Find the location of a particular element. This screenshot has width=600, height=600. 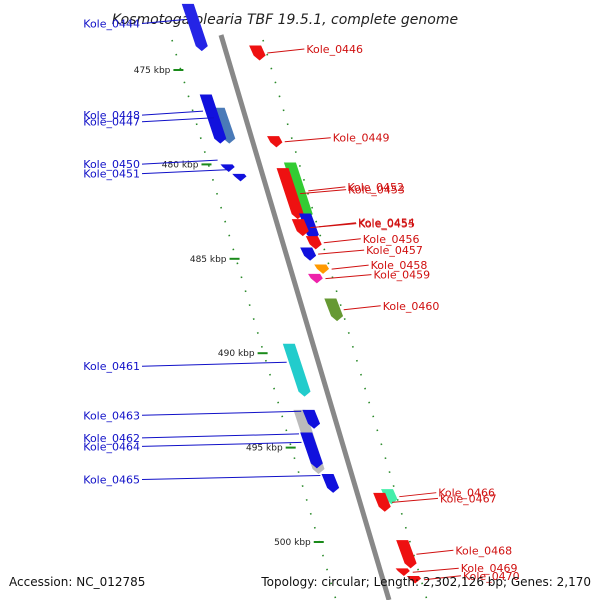

gene-label-kole-0458: Kole_0458 is located at coordinates (399, 265).